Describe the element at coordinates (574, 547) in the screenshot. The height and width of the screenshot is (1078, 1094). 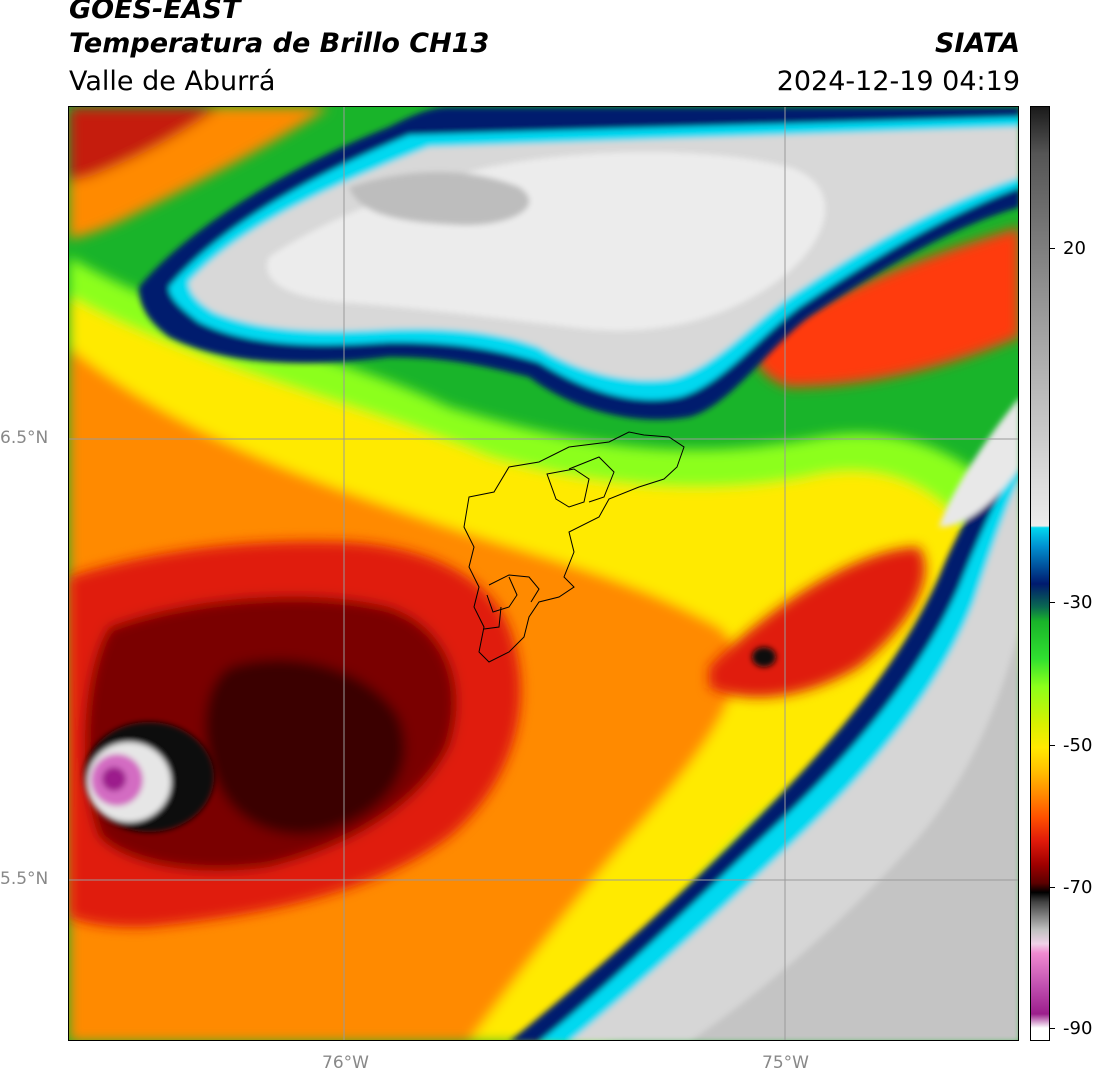
I see `municipal-boundaries` at that location.